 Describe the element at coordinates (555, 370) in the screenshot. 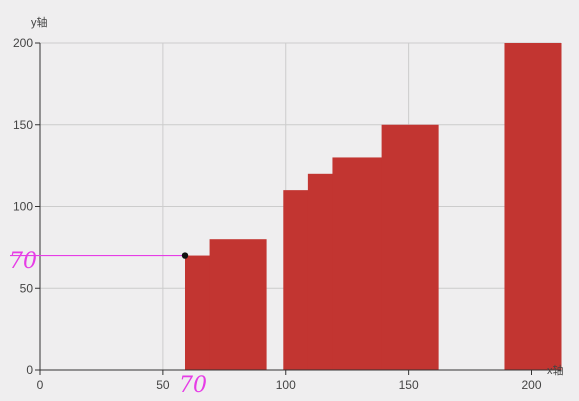

I see `x-axis-title: x轴` at that location.